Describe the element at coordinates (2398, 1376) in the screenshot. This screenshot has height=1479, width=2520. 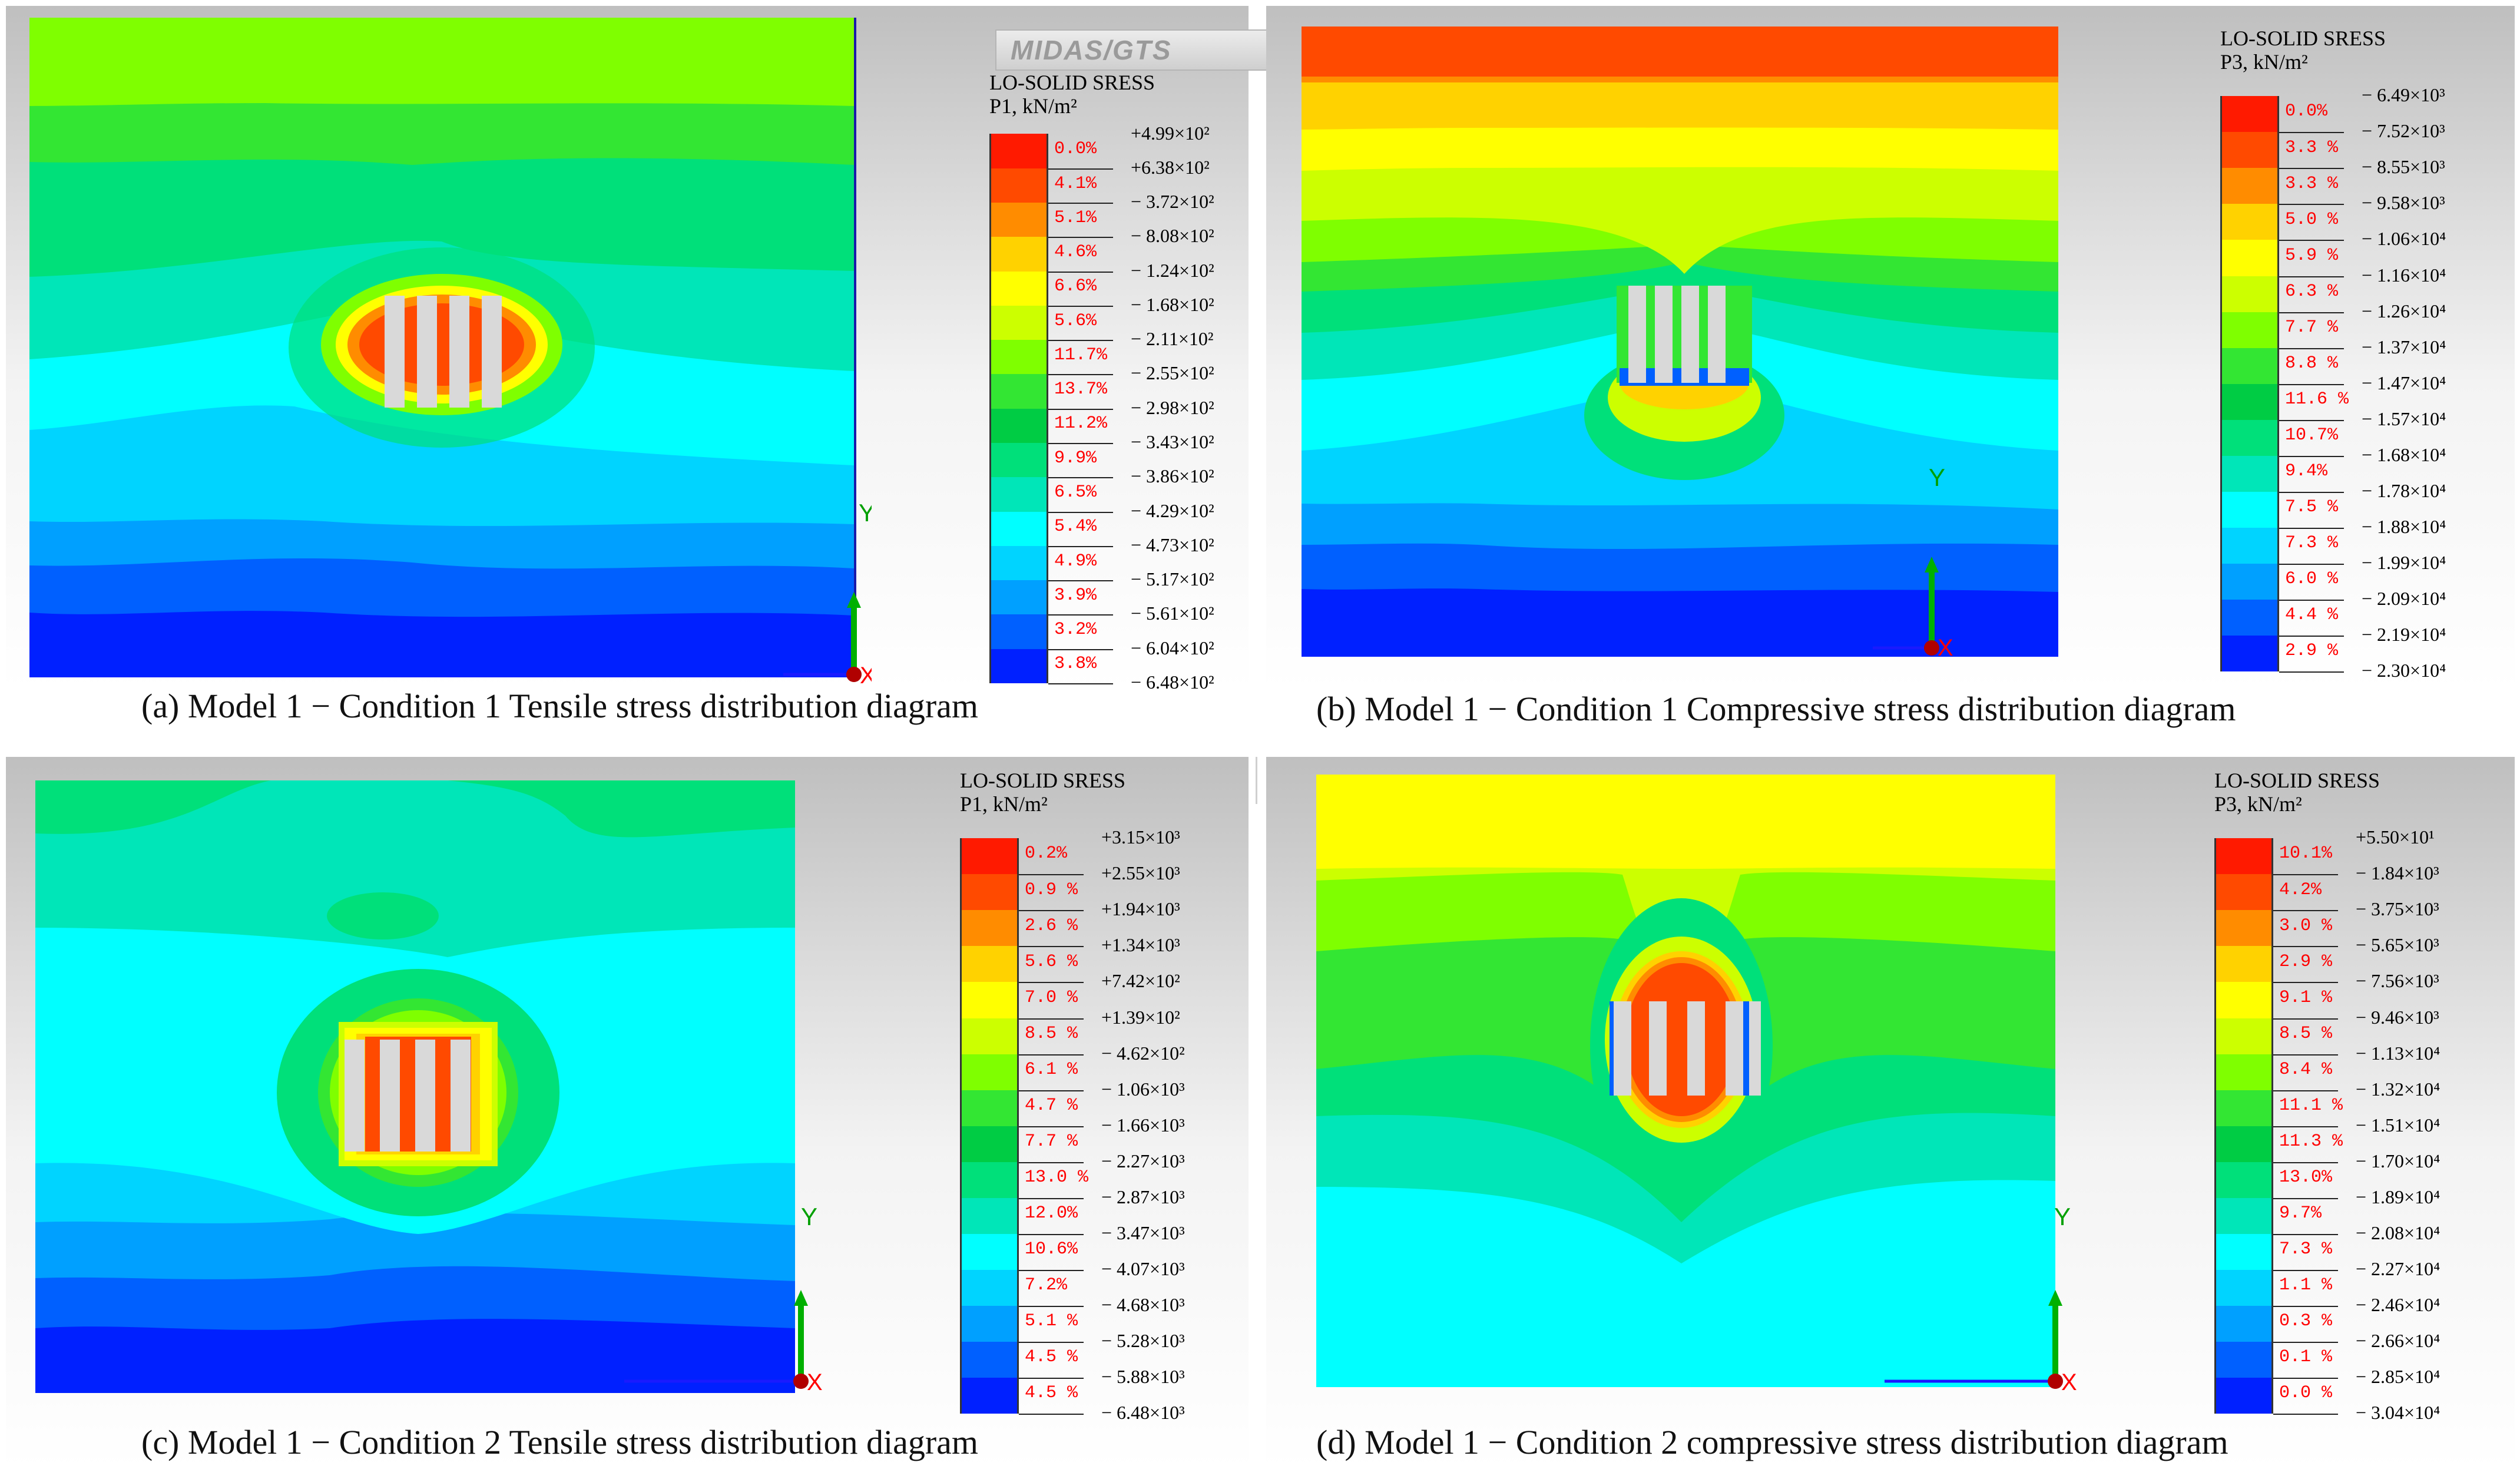
I see `legend-value: − 2.85×10⁴` at that location.